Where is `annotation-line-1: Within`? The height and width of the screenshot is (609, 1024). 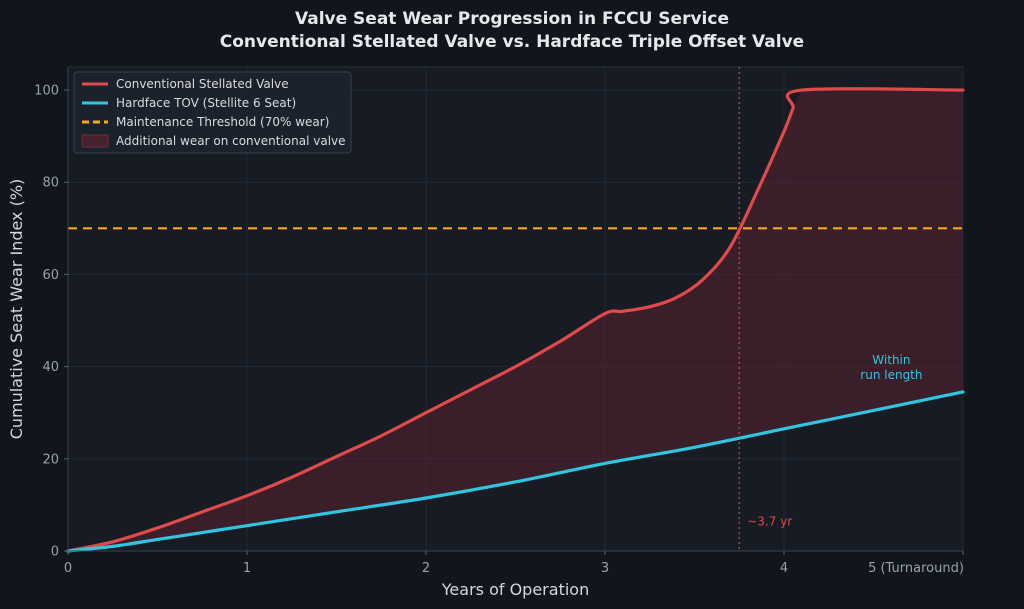 annotation-line-1: Within is located at coordinates (891, 360).